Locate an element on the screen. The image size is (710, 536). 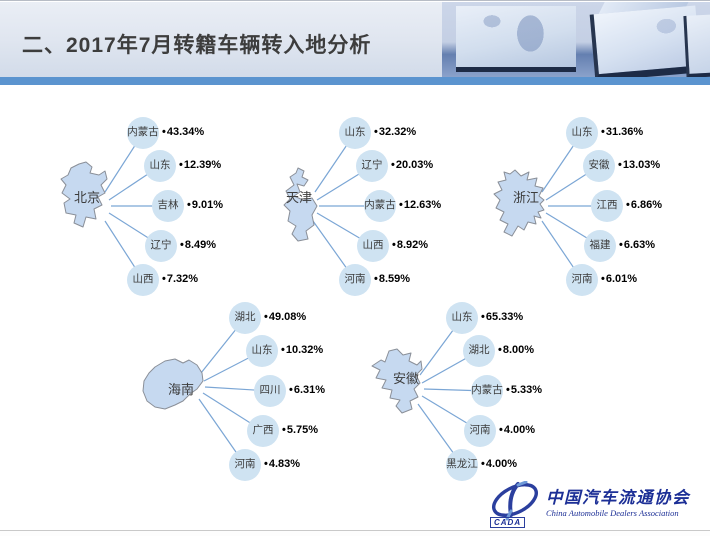
cada-acronym: CADA is located at coordinates (508, 522).